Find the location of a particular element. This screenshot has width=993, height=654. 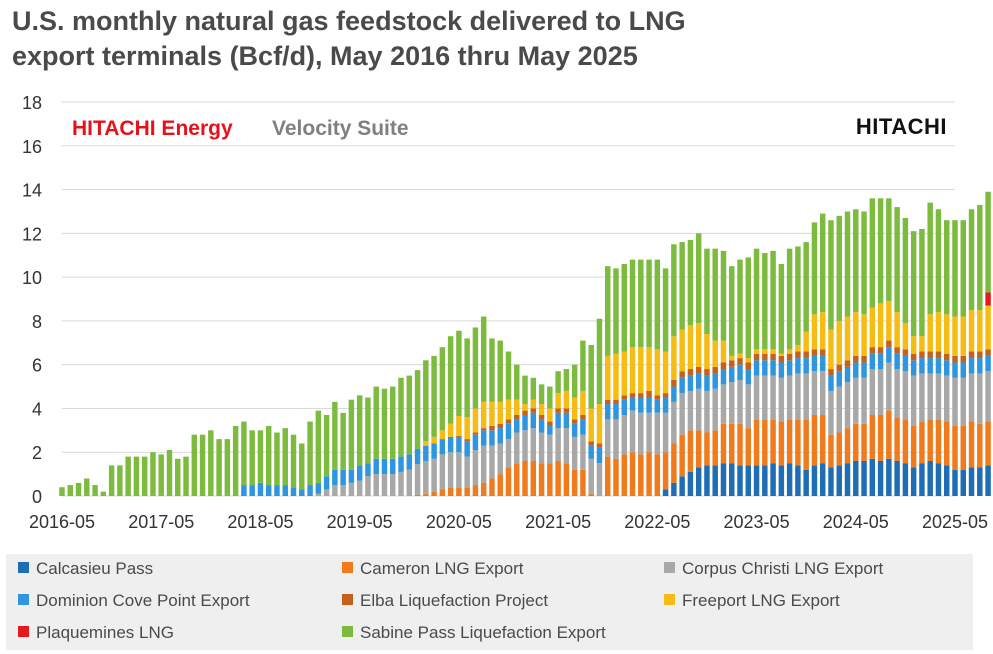

x-tick-label: 2022-05 is located at coordinates (657, 522).